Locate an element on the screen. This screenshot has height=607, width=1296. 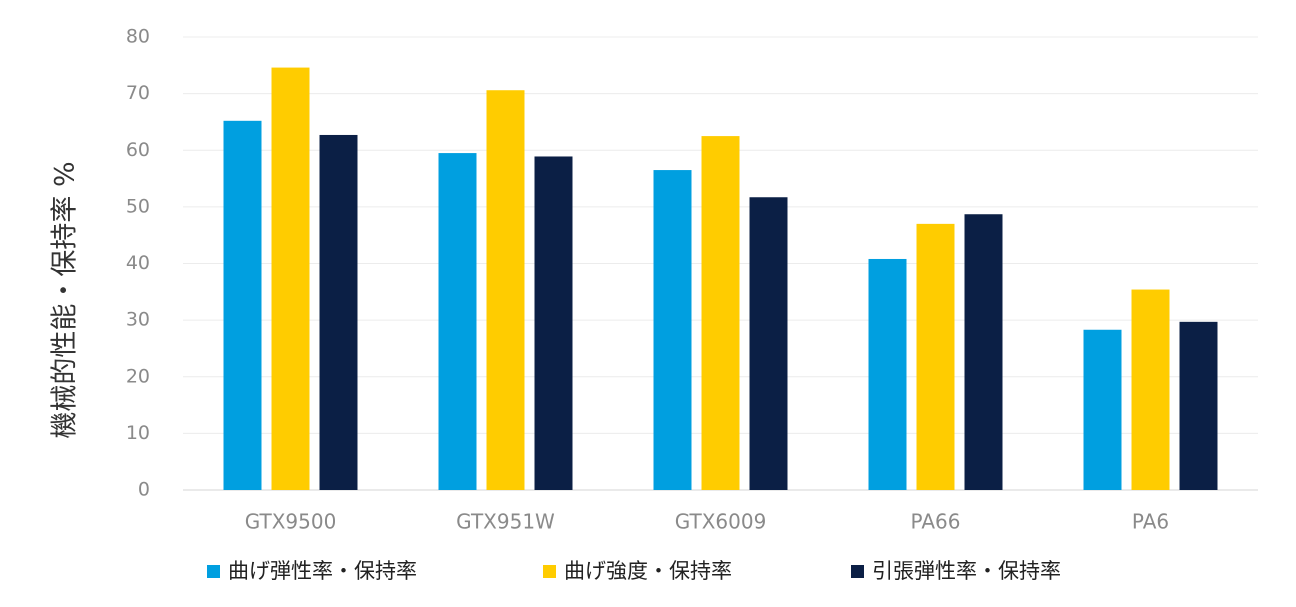
legend-item: 曲げ弾性率・保持率 is located at coordinates (312, 571).